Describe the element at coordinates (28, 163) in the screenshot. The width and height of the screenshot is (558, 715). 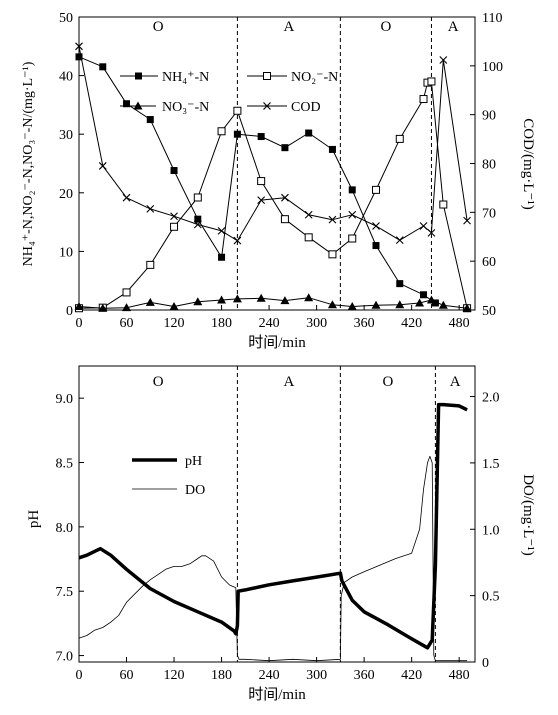
I see `y-axis-label: NH₄⁺-N,NO₂⁻-N,NO₃⁻-N/(mg·L⁻¹)` at that location.